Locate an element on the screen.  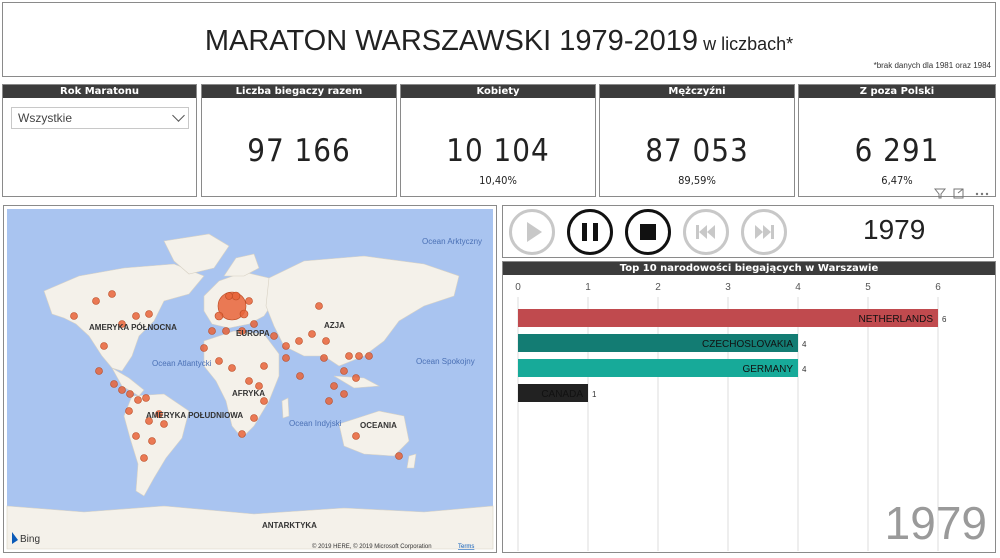
kpi-header: Mężczyźni is located at coordinates (697, 91).